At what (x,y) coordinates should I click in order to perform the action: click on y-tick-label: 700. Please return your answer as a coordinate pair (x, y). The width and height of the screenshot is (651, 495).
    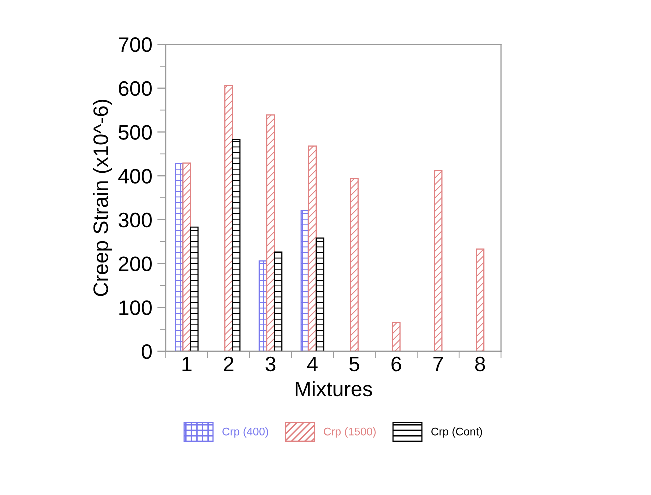
    Looking at the image, I should click on (135, 45).